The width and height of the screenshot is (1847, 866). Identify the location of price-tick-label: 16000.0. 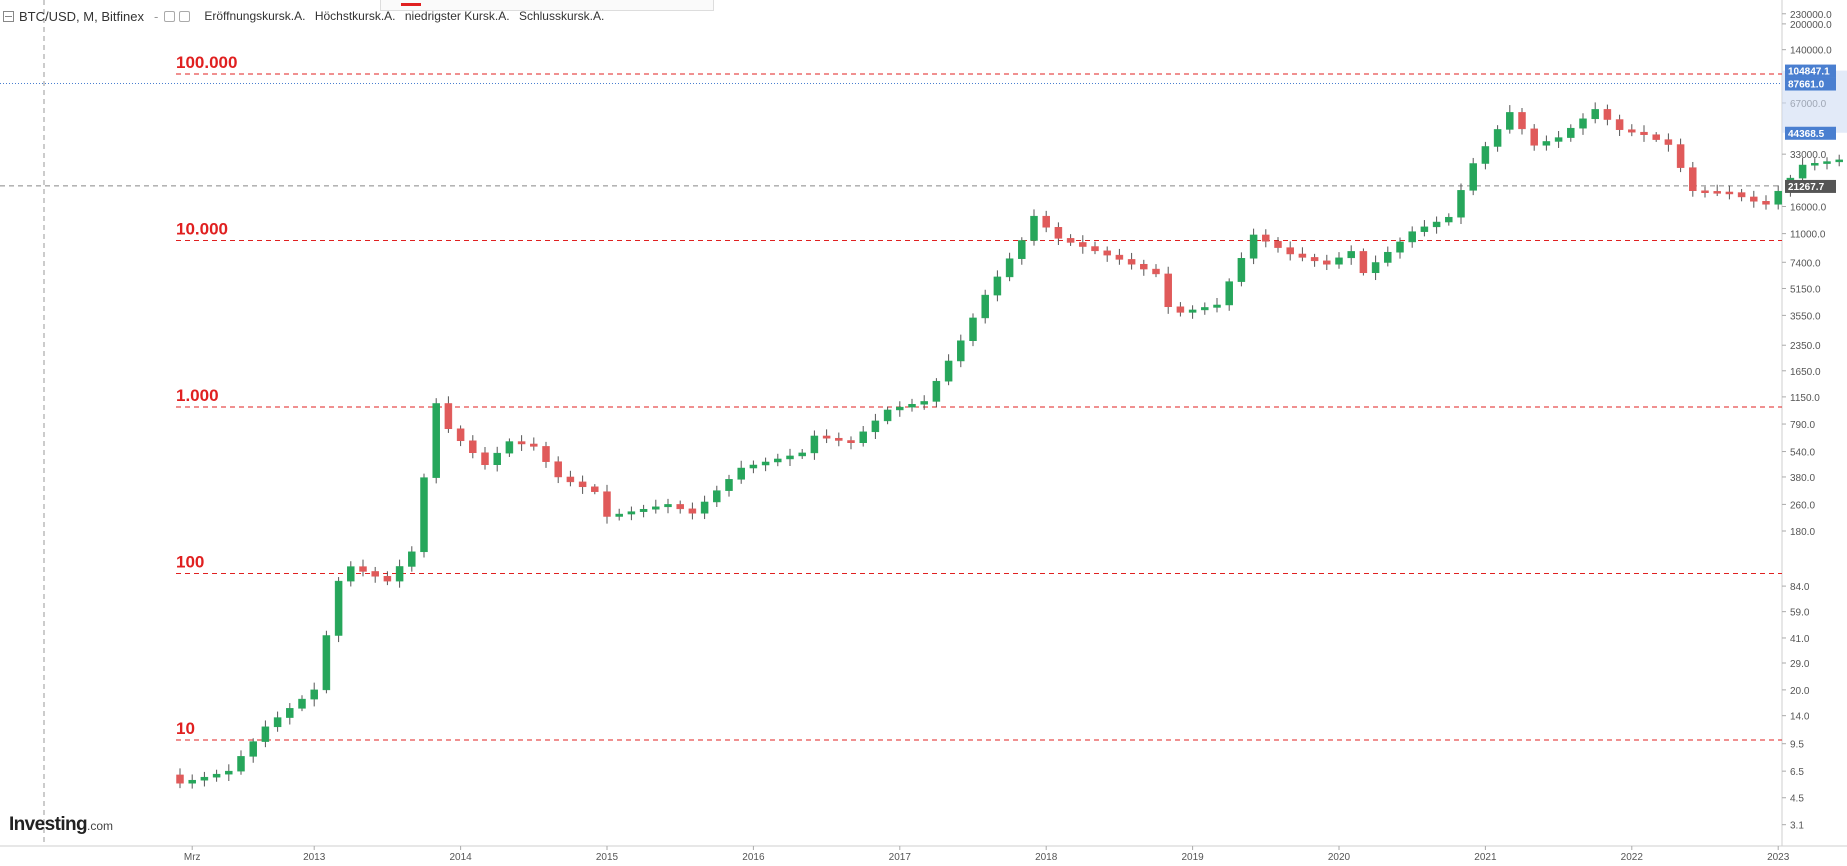
(1808, 208).